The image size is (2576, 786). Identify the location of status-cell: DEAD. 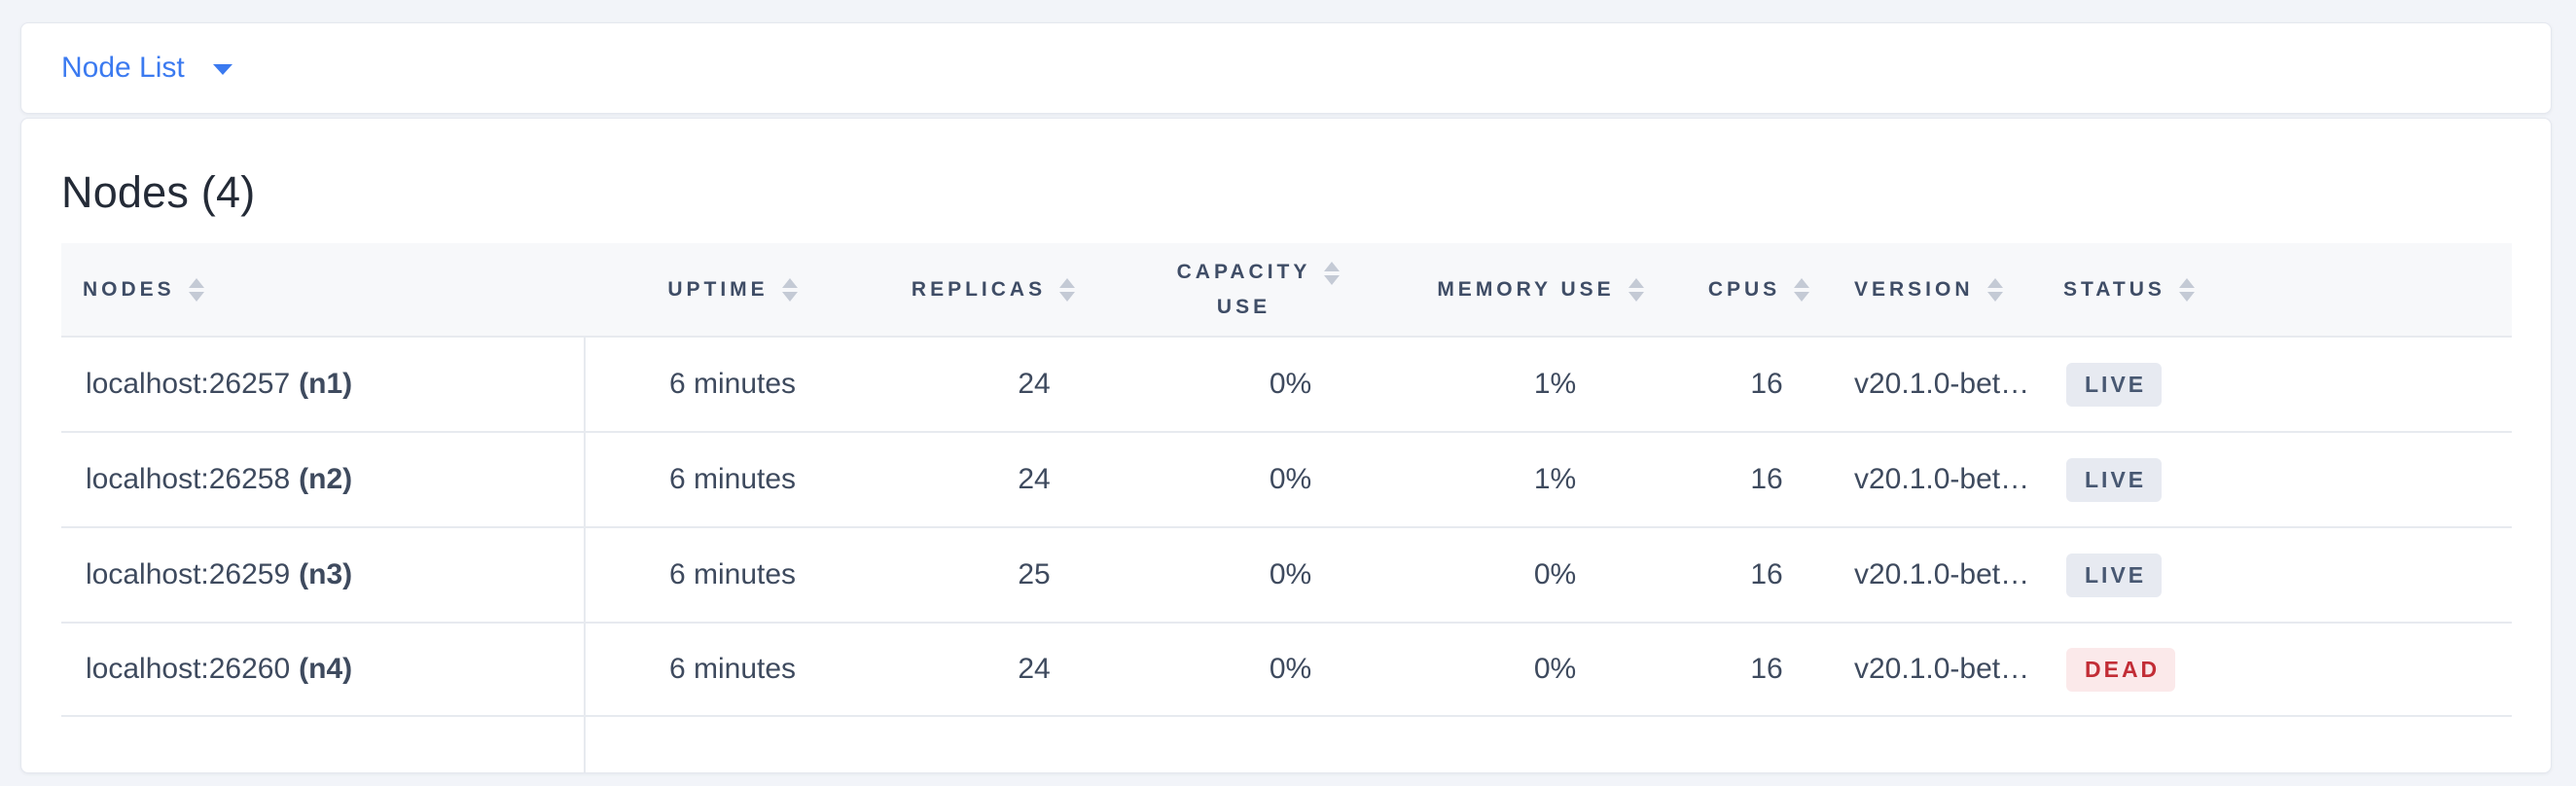
(2143, 670).